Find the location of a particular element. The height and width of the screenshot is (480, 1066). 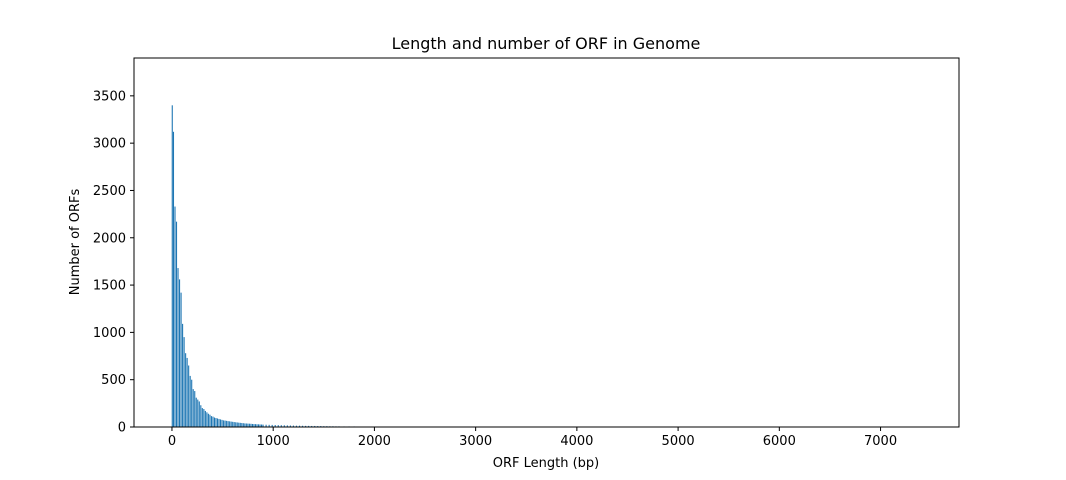

y-tick-label: 3000 is located at coordinates (109, 144).